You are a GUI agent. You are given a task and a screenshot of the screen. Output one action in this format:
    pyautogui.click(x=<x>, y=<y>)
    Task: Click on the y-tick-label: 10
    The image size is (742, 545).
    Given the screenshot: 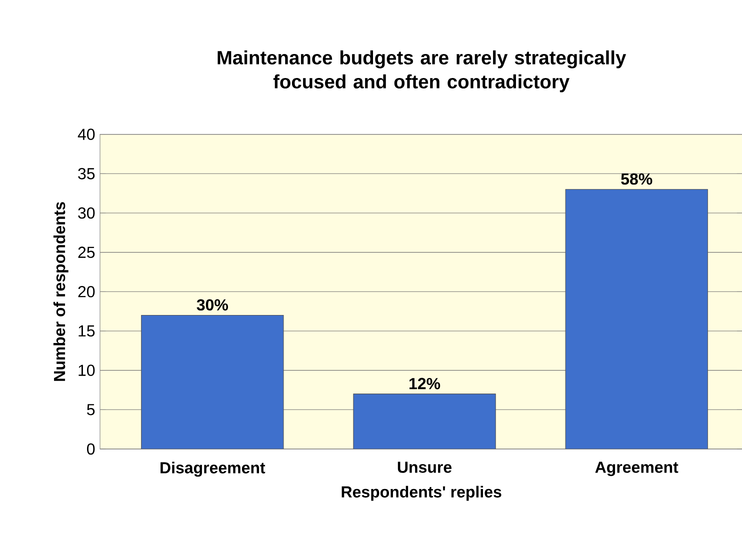 What is the action you would take?
    pyautogui.click(x=86, y=370)
    